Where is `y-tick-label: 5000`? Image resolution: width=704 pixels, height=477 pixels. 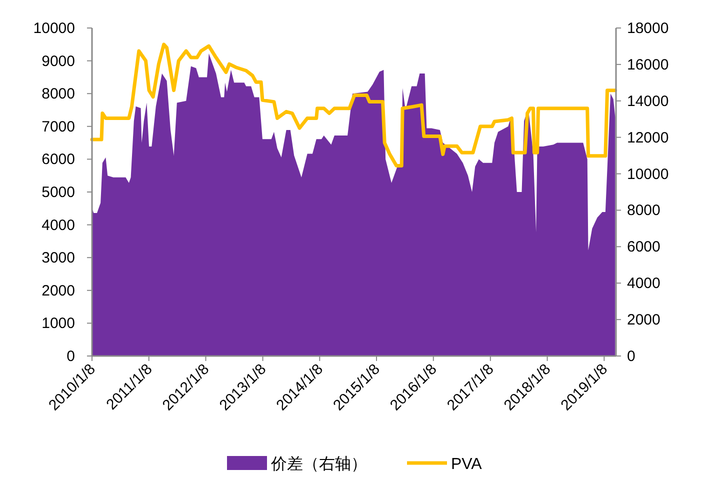
y-tick-label: 5000 is located at coordinates (58, 192).